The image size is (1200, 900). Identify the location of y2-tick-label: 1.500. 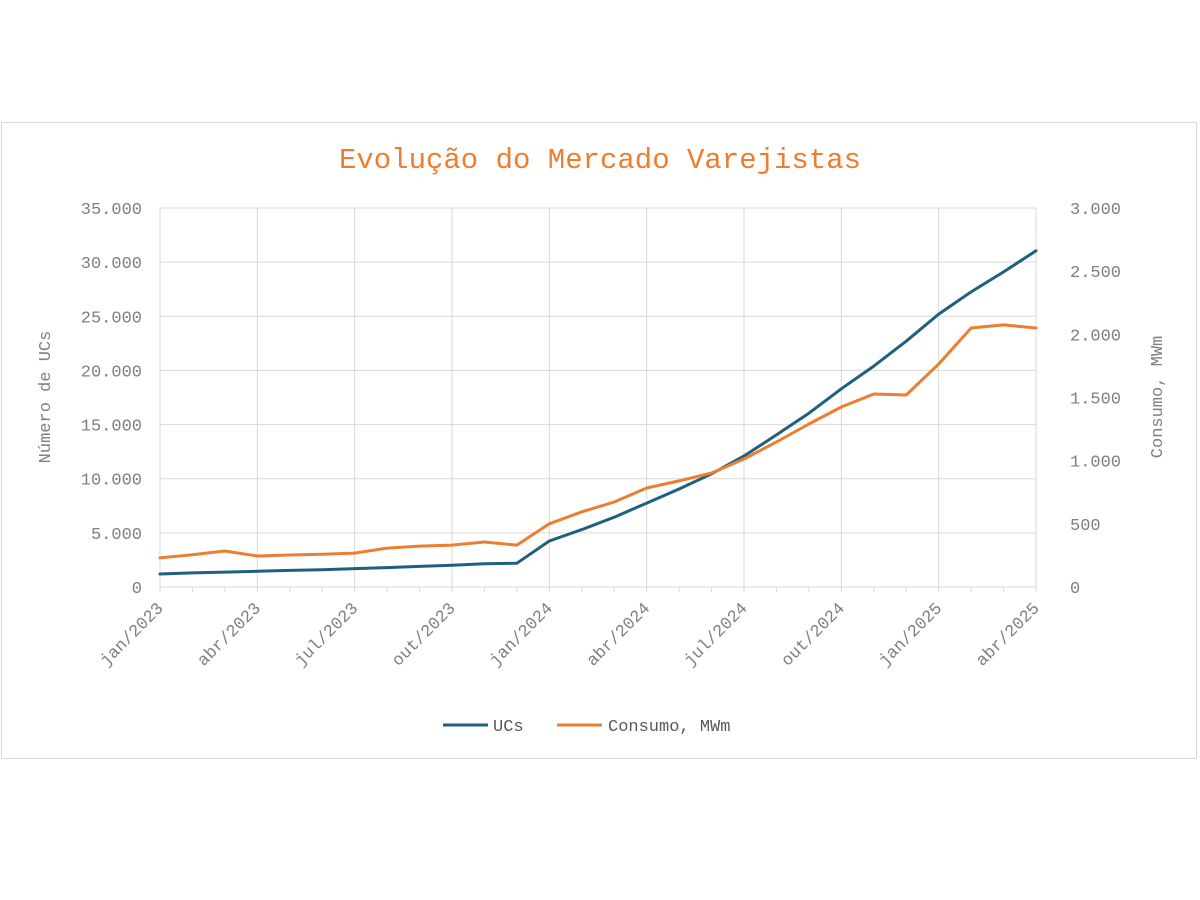
(1095, 400).